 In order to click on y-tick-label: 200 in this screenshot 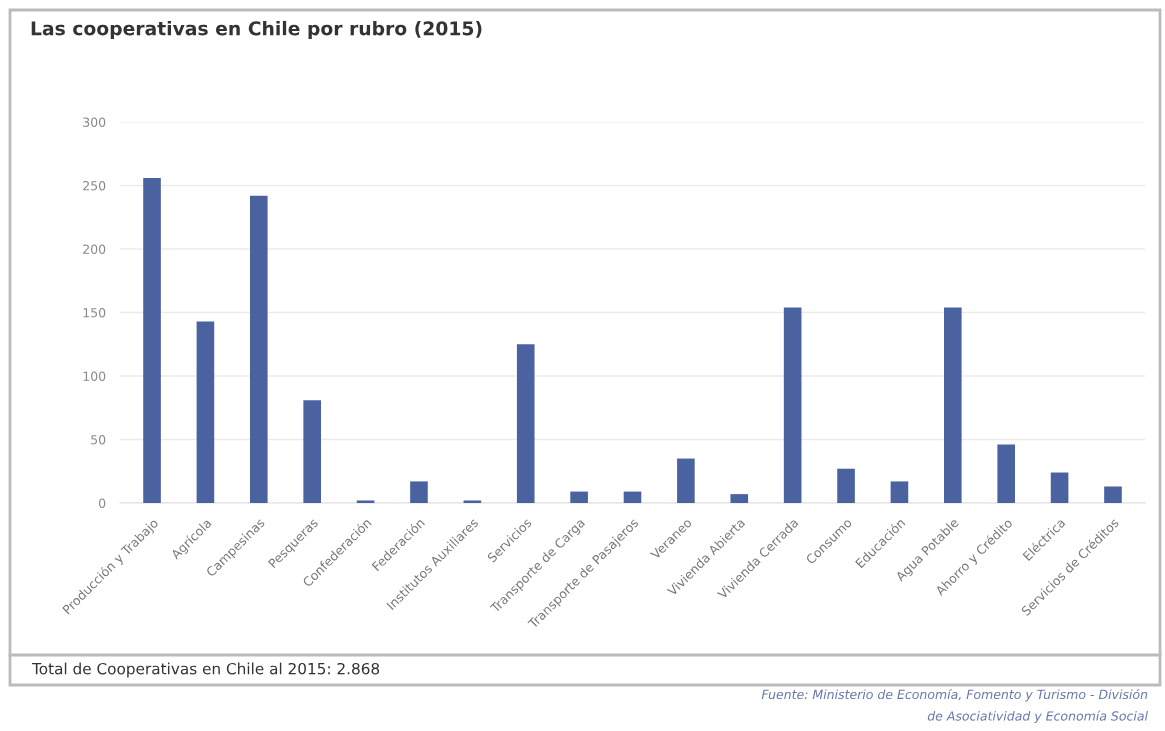, I will do `click(94, 249)`.